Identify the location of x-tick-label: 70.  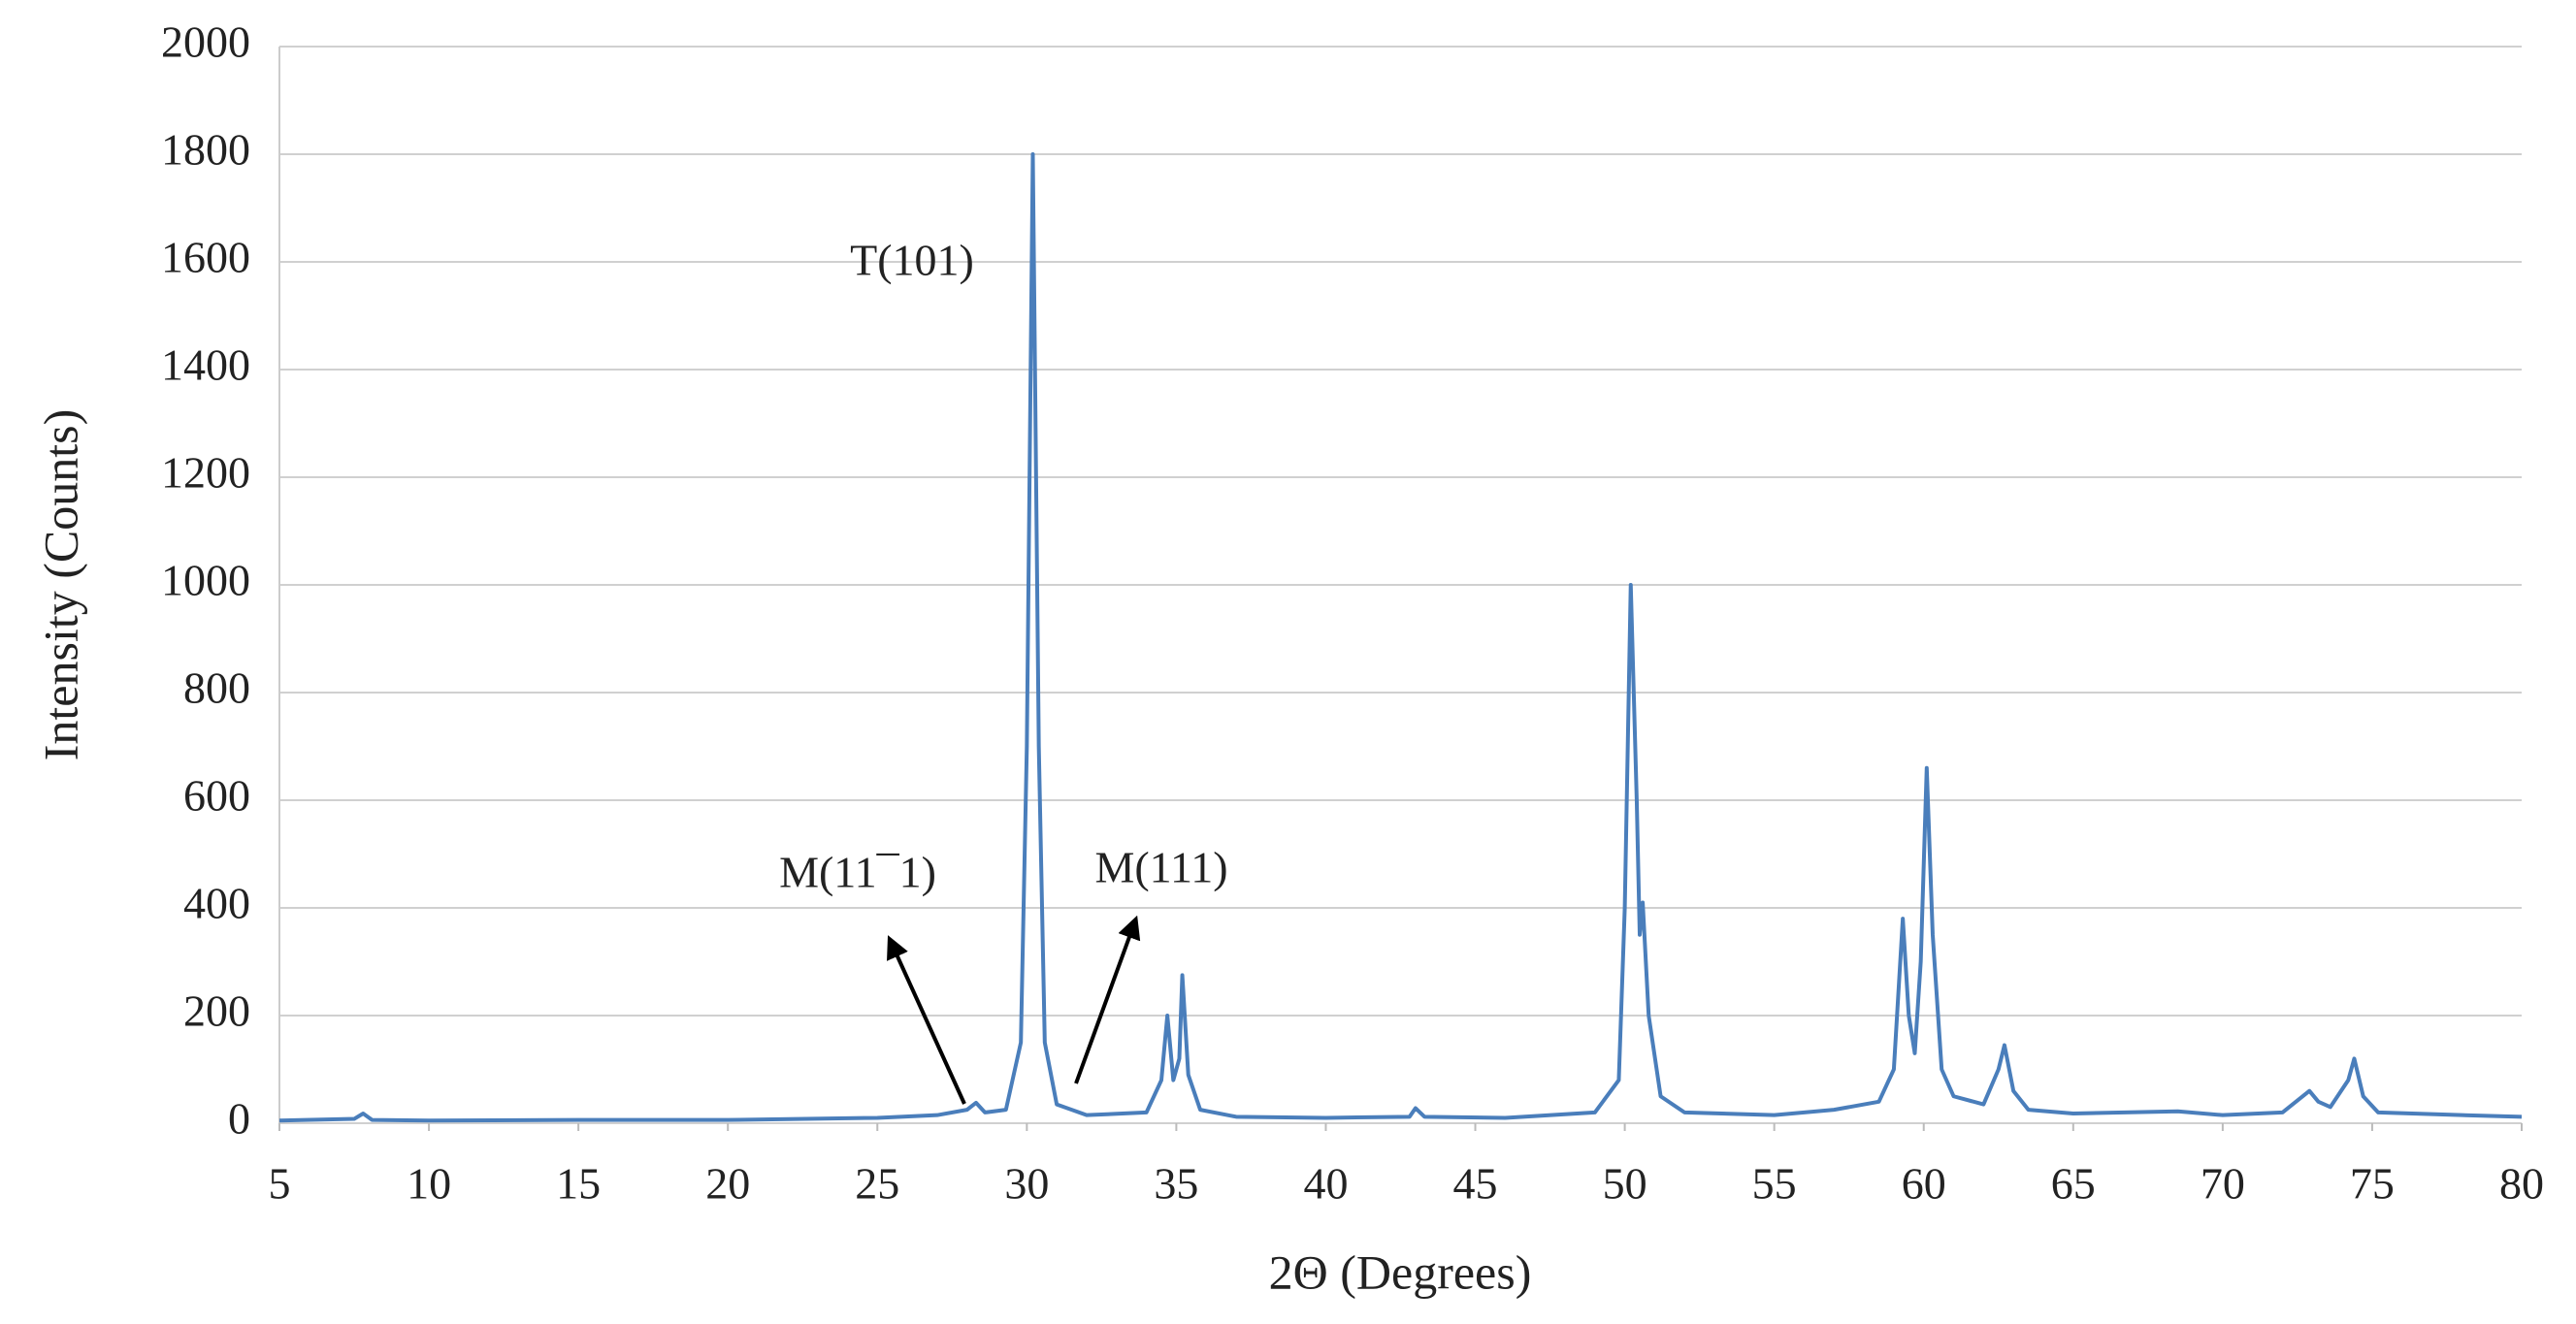
(2223, 1184).